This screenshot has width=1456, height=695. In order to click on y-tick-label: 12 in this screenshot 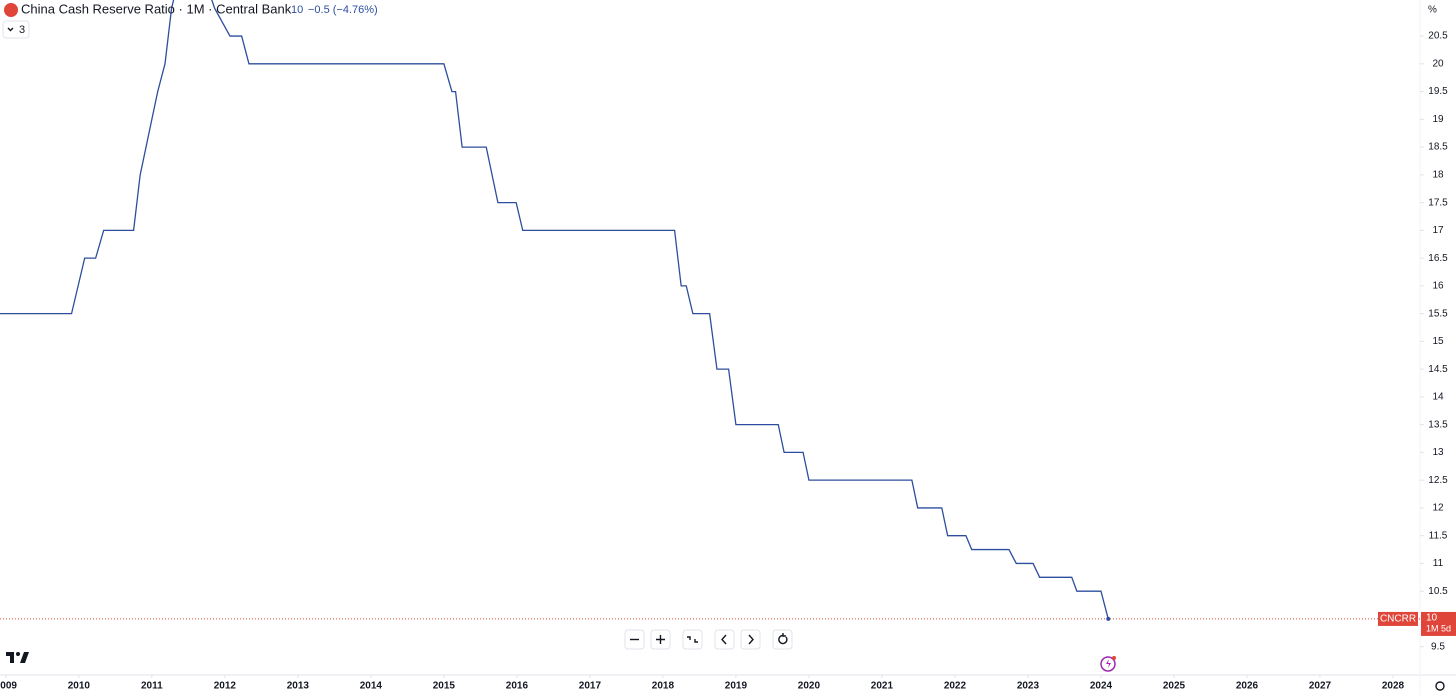, I will do `click(1438, 508)`.